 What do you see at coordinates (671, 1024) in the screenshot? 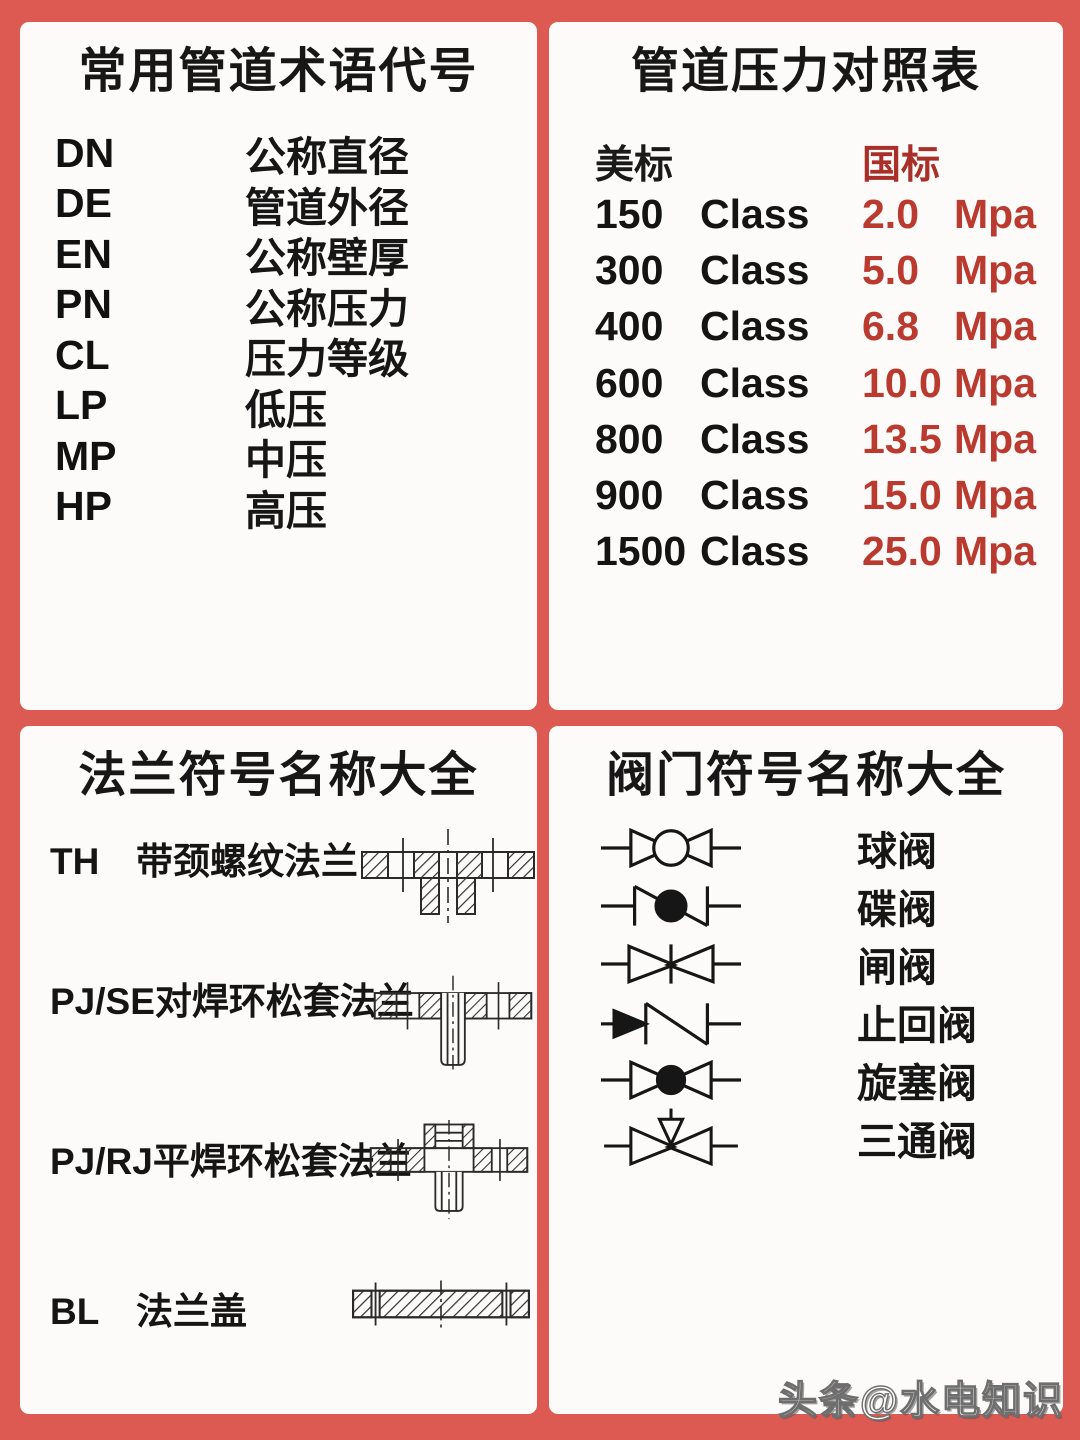
I see `check-valve-icon` at bounding box center [671, 1024].